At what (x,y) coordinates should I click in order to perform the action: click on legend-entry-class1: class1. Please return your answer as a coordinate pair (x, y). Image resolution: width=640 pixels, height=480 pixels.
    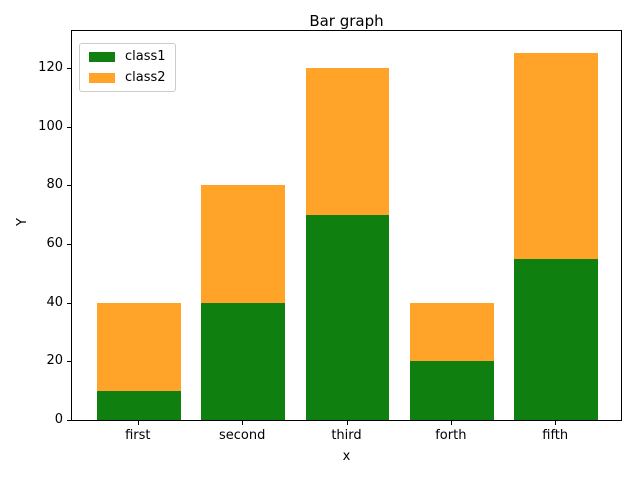
    Looking at the image, I should click on (127, 57).